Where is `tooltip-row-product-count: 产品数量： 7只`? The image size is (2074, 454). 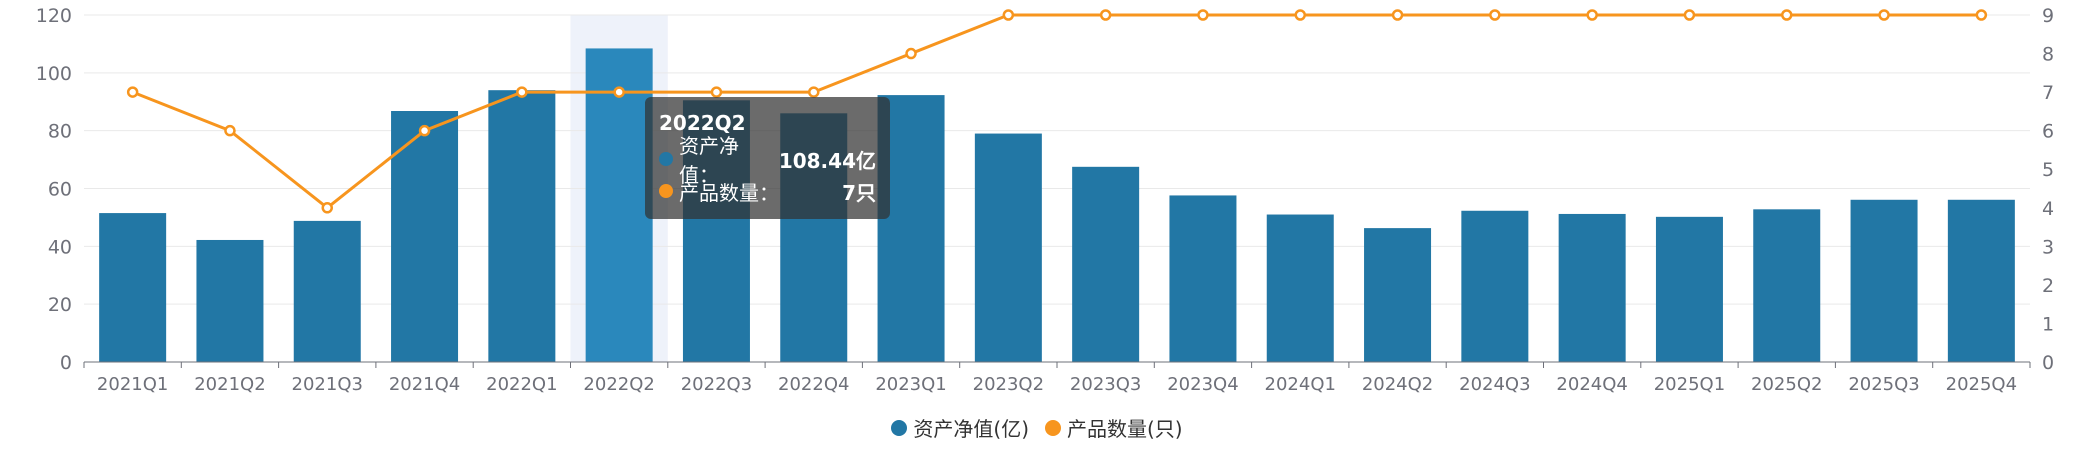
tooltip-row-product-count: 产品数量： 7只 is located at coordinates (767, 191).